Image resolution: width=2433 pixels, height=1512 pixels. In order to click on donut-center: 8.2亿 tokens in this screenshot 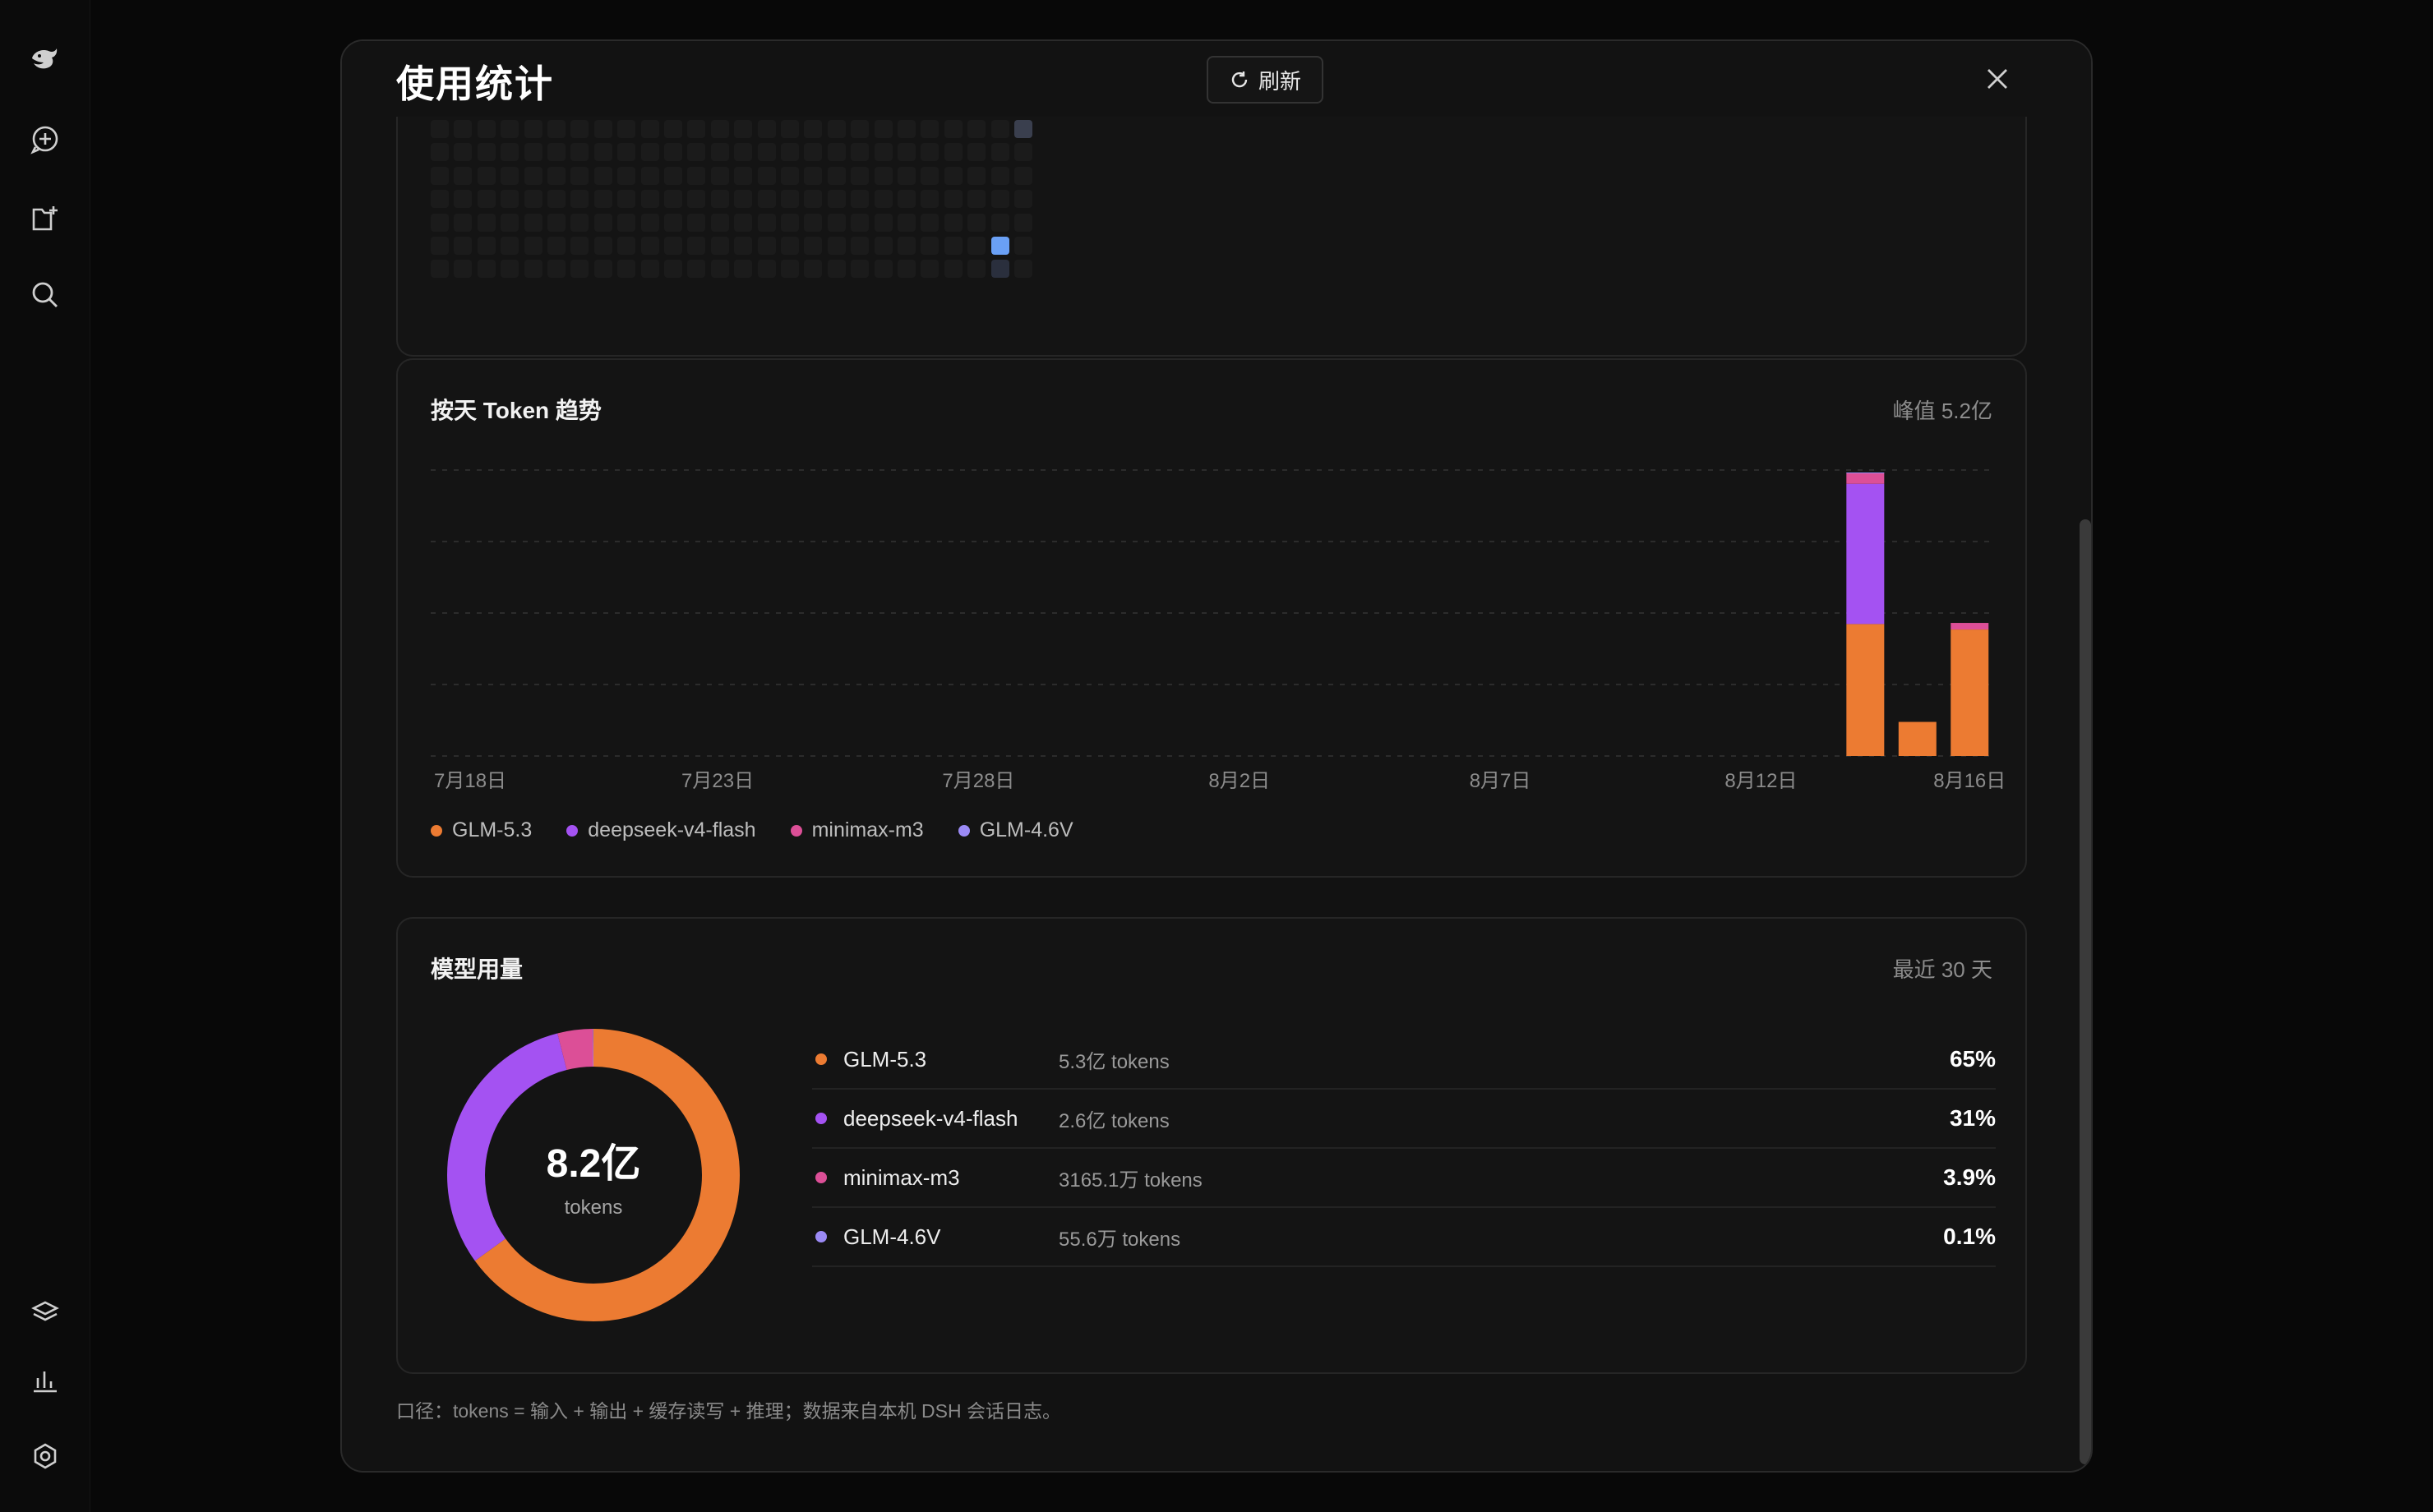, I will do `click(593, 1175)`.